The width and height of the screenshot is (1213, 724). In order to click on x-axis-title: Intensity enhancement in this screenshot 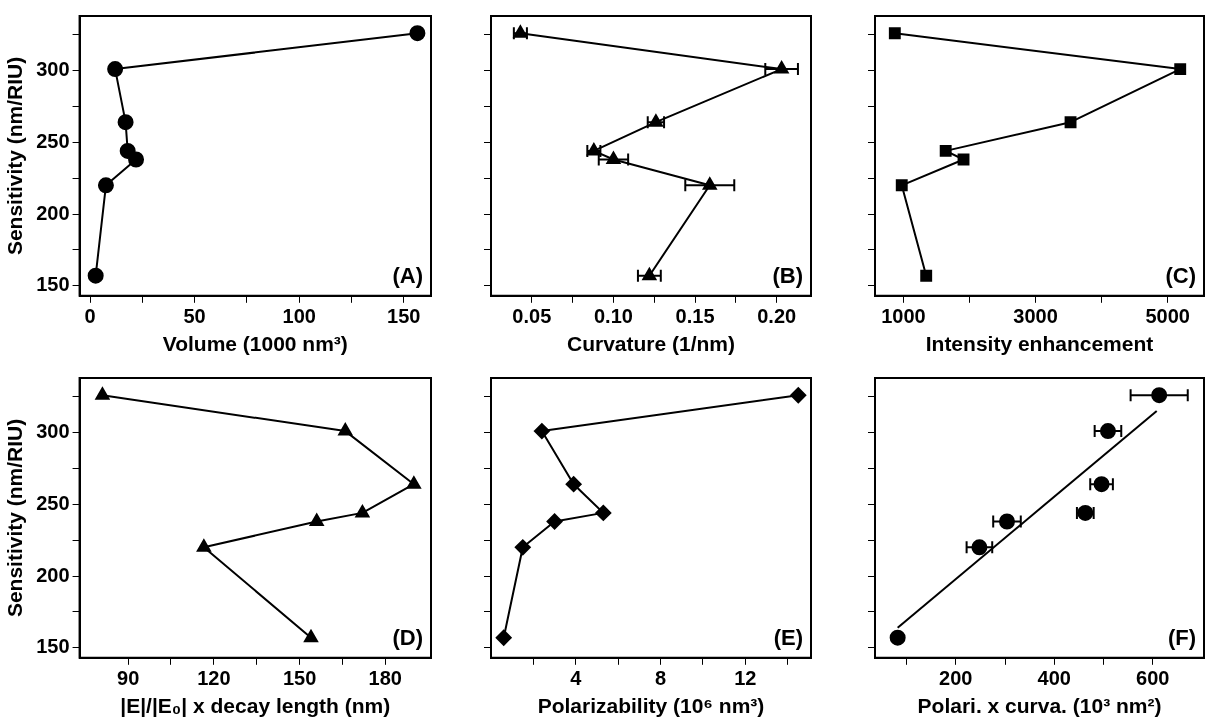, I will do `click(1039, 344)`.